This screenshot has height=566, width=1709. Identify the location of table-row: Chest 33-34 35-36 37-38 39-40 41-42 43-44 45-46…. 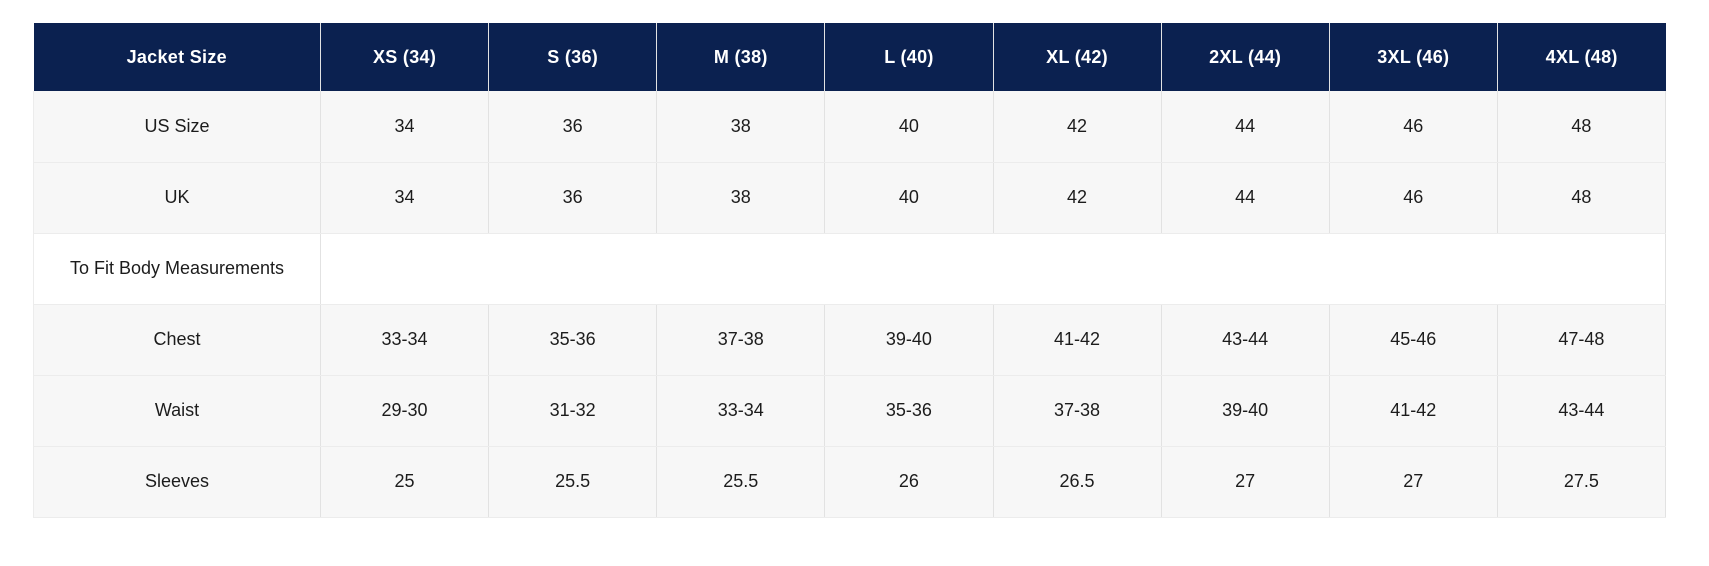
(850, 340).